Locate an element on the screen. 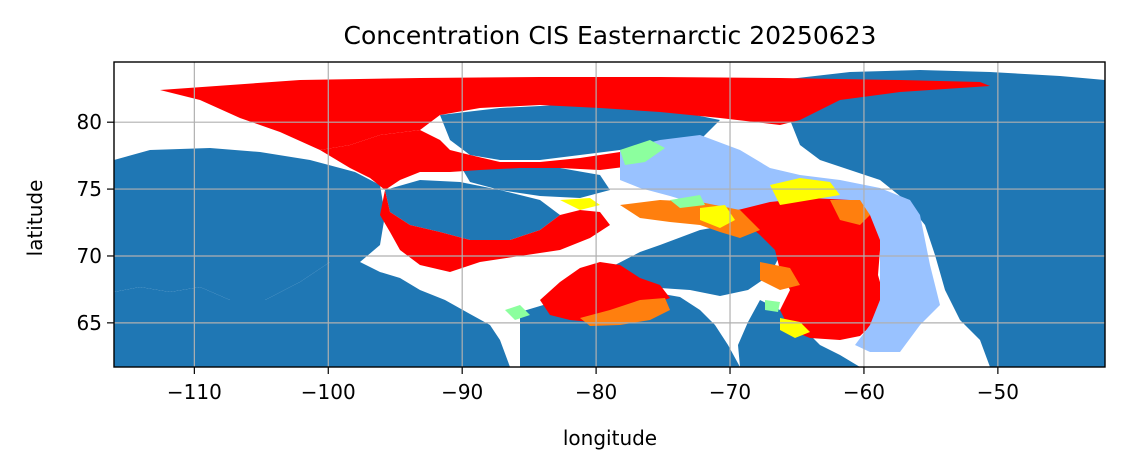 Image resolution: width=1125 pixels, height=474 pixels. x-tick-label: −70 is located at coordinates (730, 392).